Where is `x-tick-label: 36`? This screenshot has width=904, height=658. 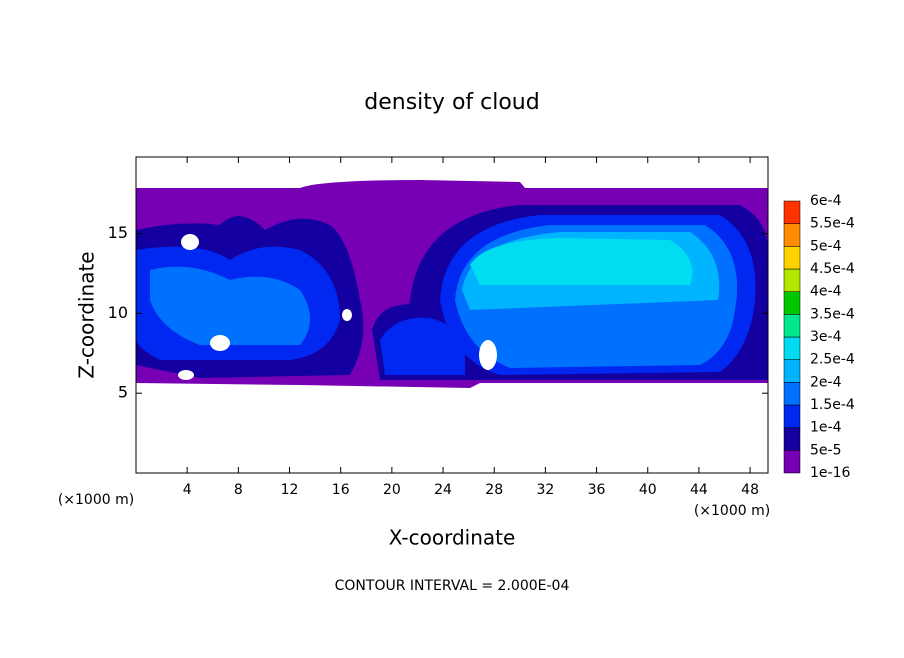
x-tick-label: 36 is located at coordinates (597, 490).